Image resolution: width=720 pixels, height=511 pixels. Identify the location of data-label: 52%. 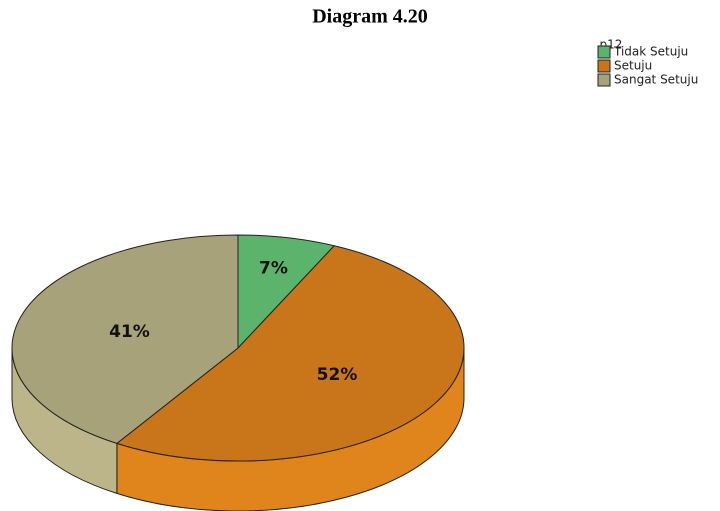
(337, 375).